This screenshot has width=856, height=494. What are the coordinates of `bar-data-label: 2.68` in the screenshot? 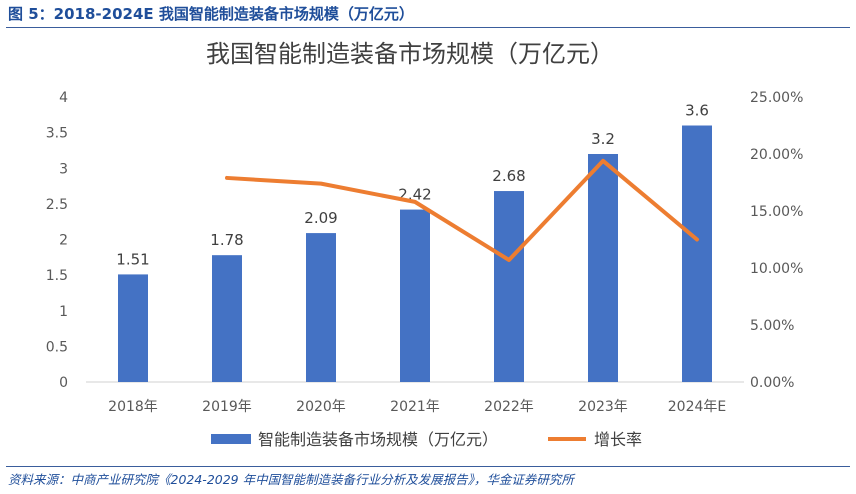 It's located at (508, 176).